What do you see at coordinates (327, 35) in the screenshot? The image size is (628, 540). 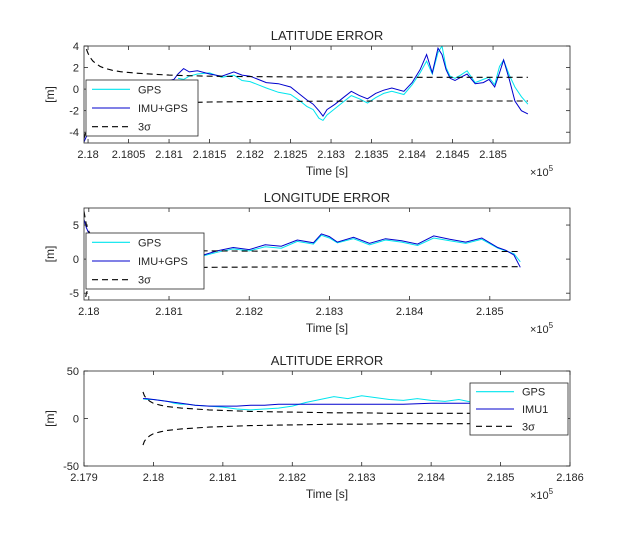 I see `chart-title: LATITUDE ERROR` at bounding box center [327, 35].